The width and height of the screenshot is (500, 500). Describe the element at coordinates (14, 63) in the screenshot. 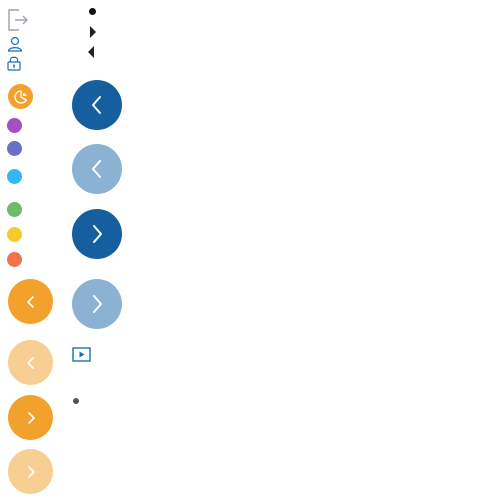

I see `lock-icon` at that location.